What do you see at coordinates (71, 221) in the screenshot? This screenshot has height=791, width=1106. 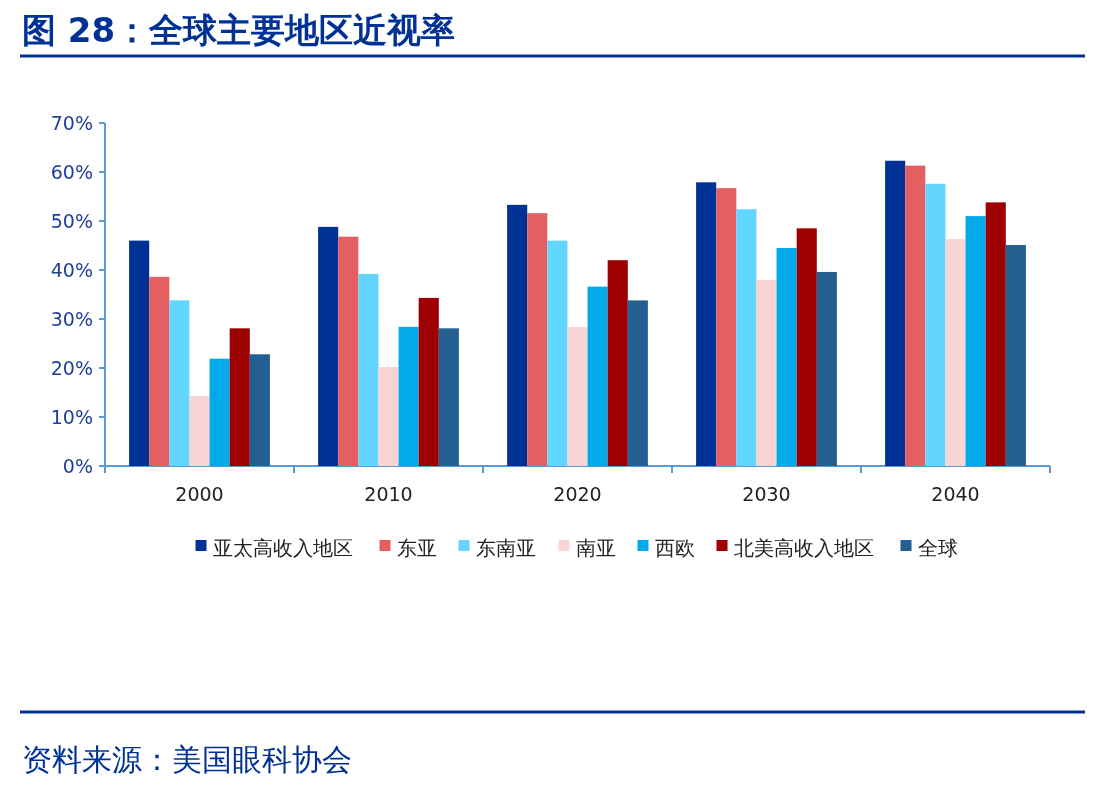 I see `y-tick-label: 50%` at bounding box center [71, 221].